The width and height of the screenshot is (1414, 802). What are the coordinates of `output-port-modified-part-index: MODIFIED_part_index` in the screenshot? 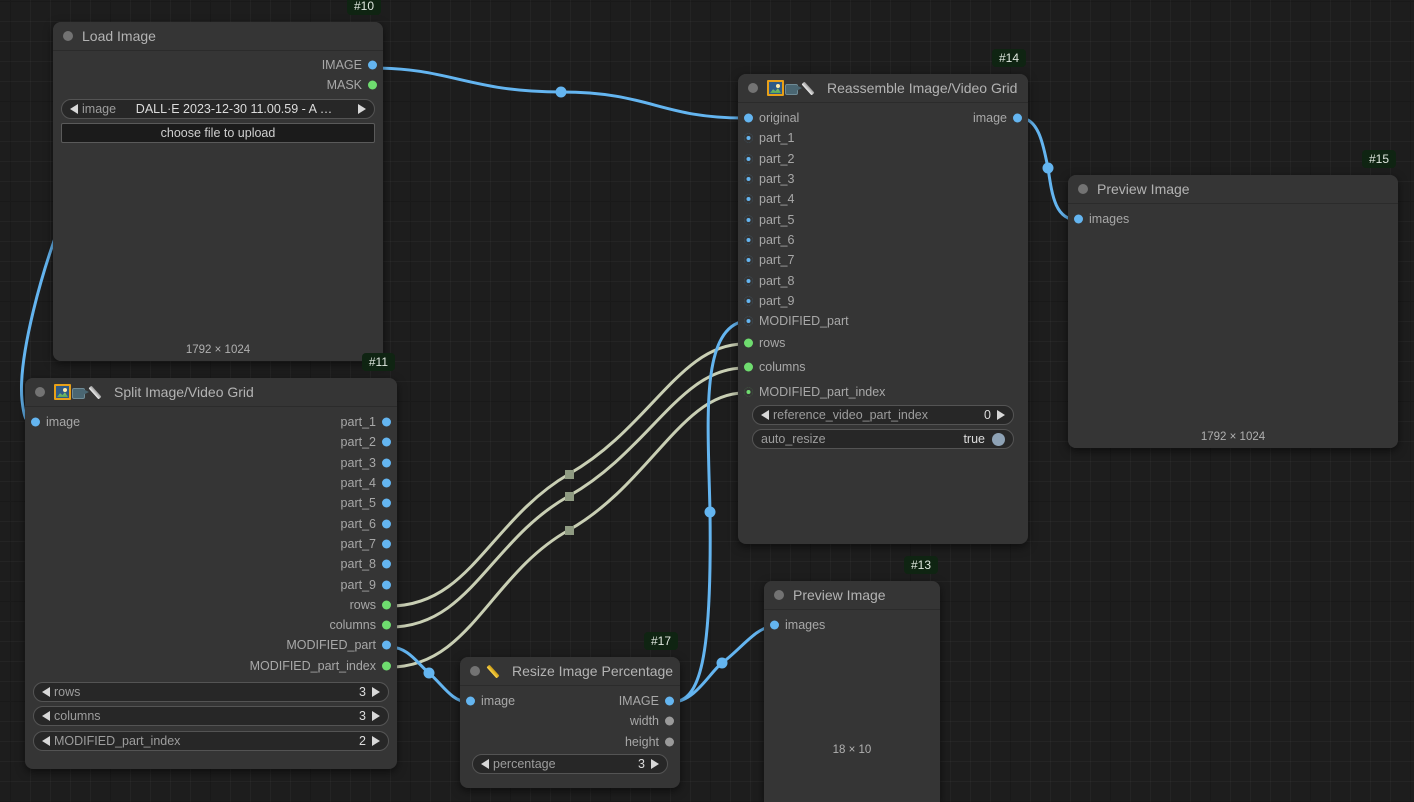 It's located at (211, 666).